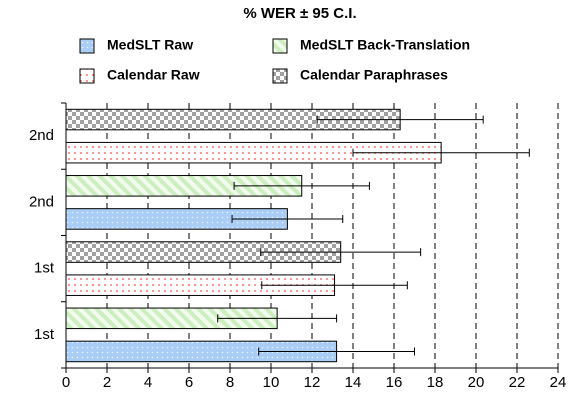 Image resolution: width=578 pixels, height=404 pixels. I want to click on x-tick-label: 14, so click(353, 382).